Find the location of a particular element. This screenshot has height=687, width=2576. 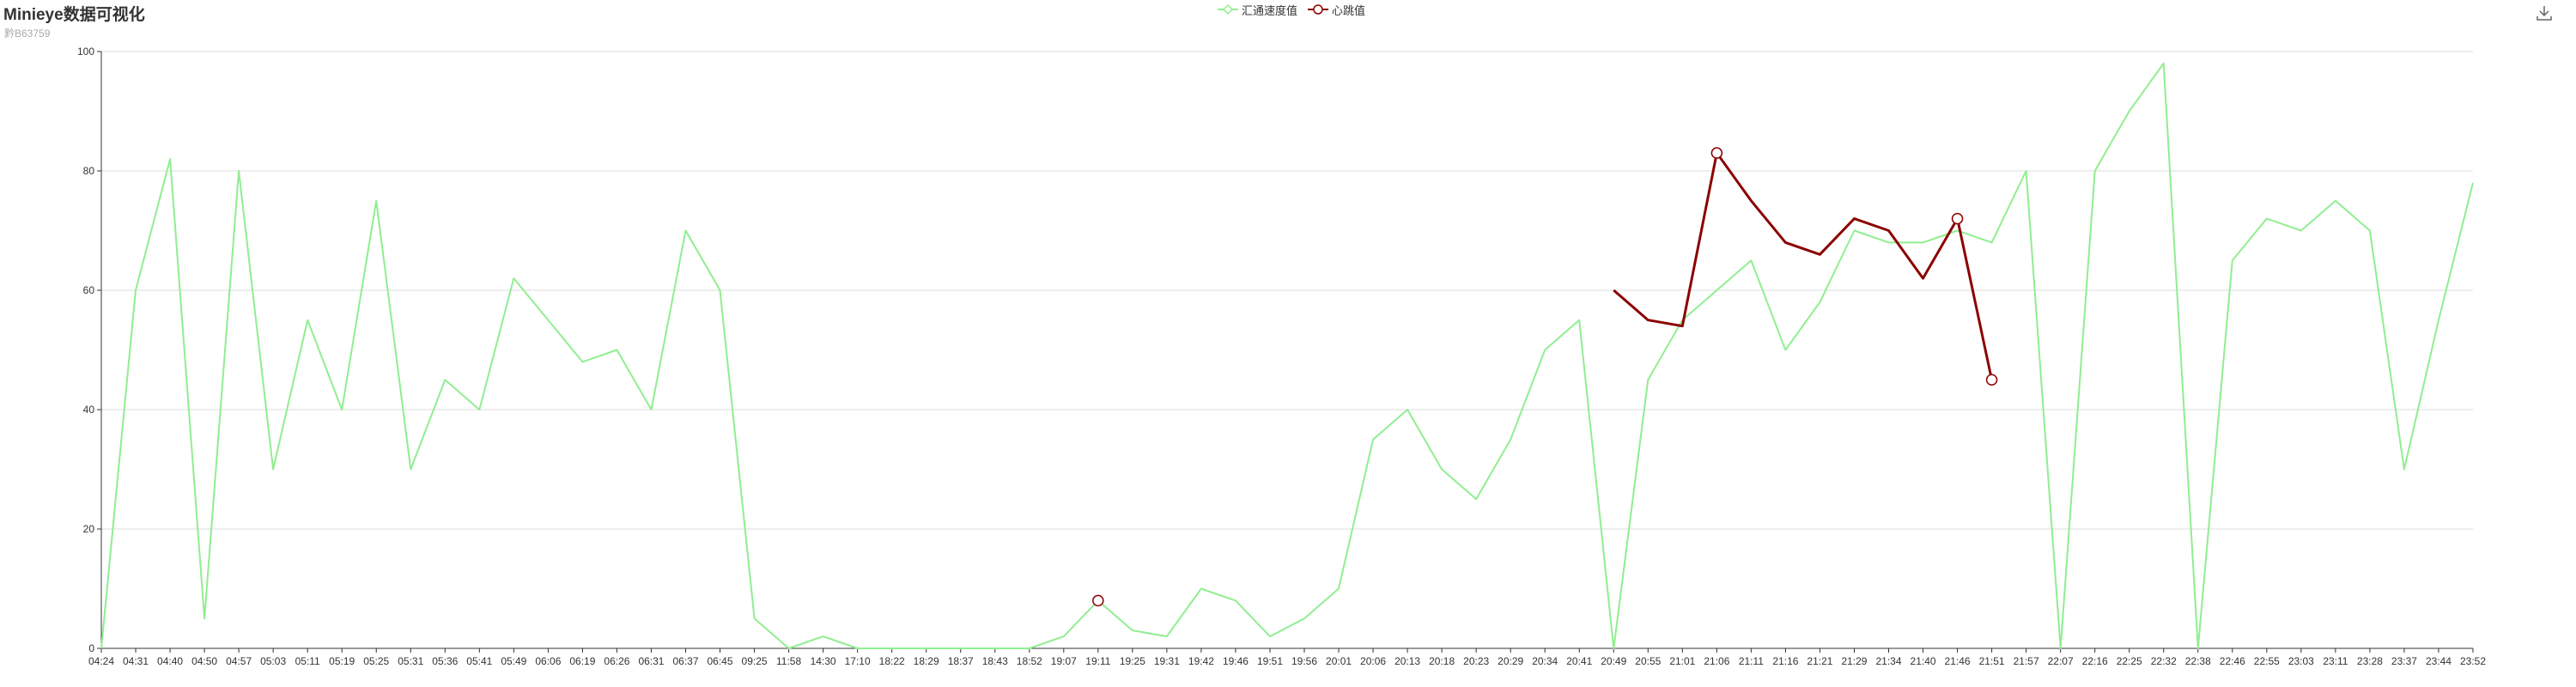

x-tick-label: 20:49 is located at coordinates (1613, 661).